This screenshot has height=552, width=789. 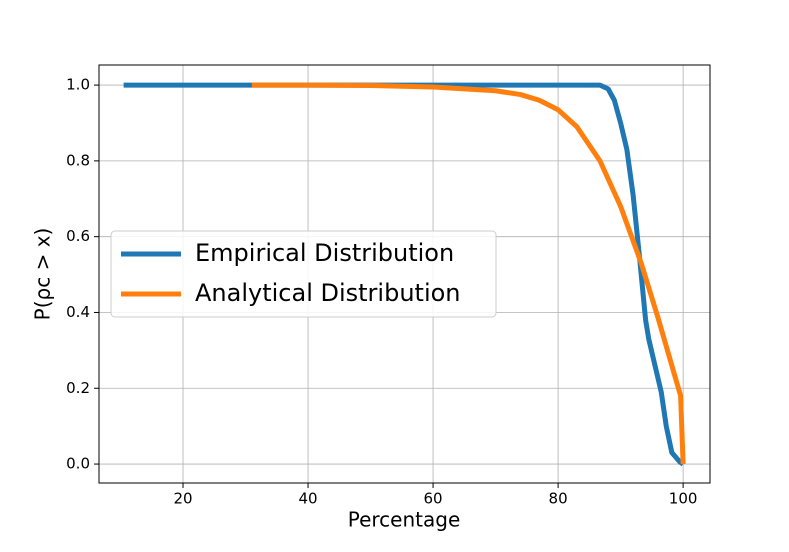 I want to click on y-tick-label: 1.0, so click(x=78, y=85).